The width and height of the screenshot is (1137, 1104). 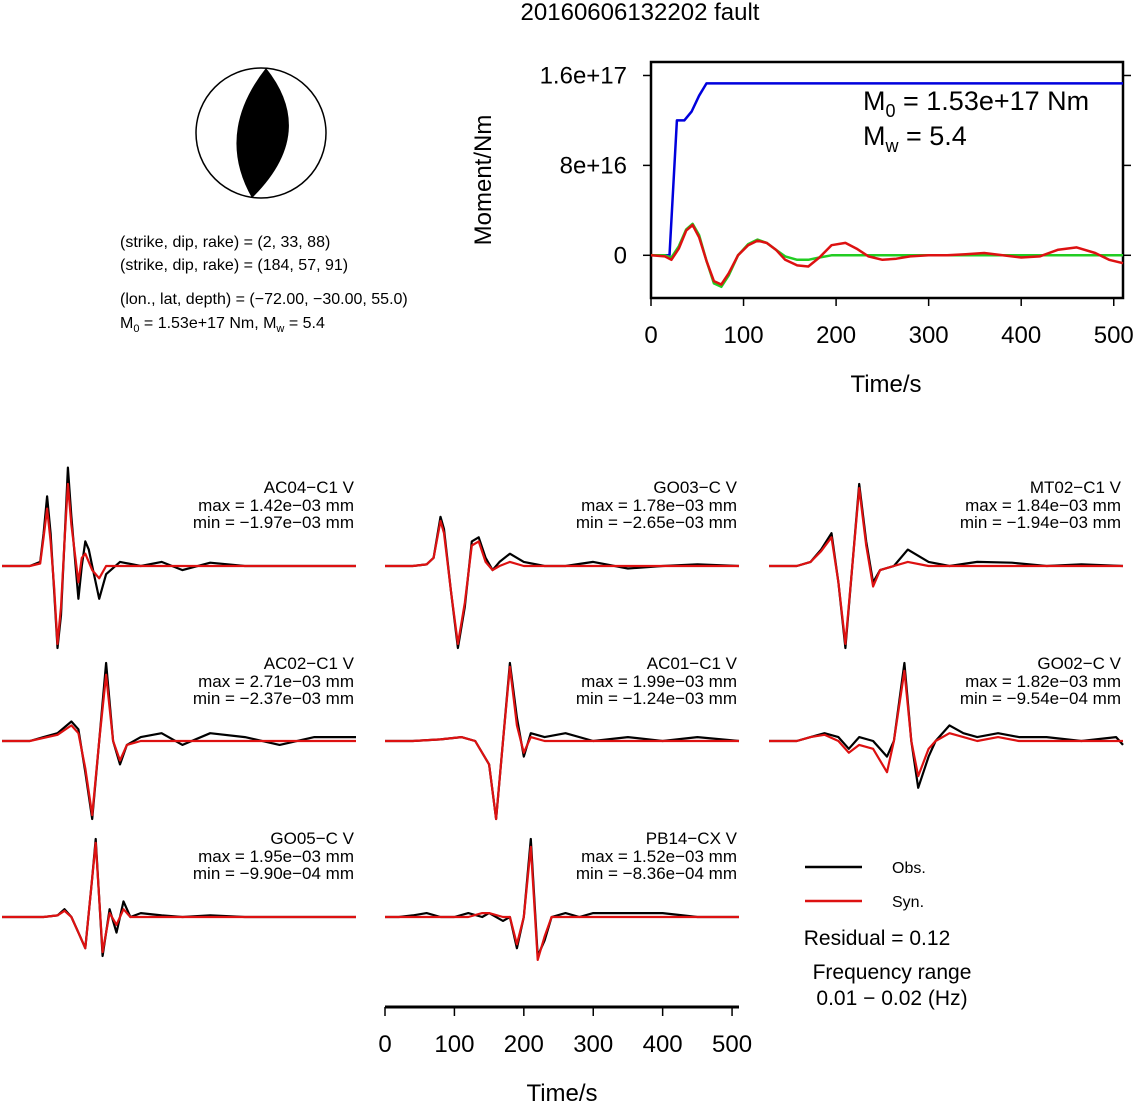 What do you see at coordinates (1079, 663) in the screenshot?
I see `station-name: GO02−C V` at bounding box center [1079, 663].